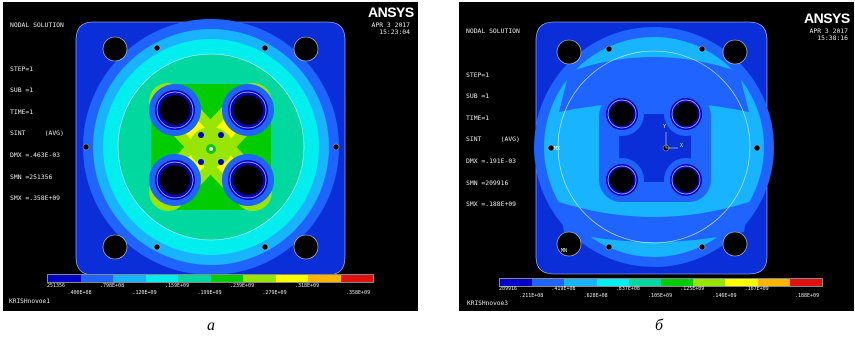  What do you see at coordinates (487, 182) in the screenshot?
I see `info-line: SMN =209916` at bounding box center [487, 182].